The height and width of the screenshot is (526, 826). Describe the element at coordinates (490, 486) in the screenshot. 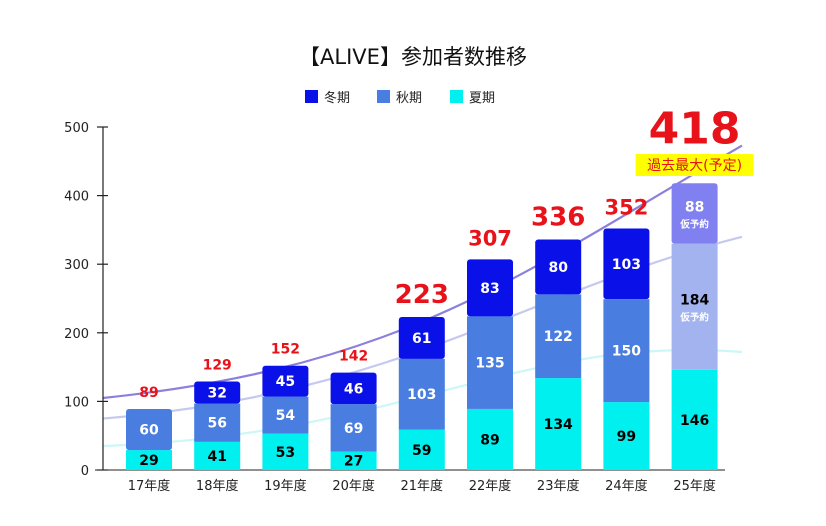

I see `category-label-5: 22年度` at that location.